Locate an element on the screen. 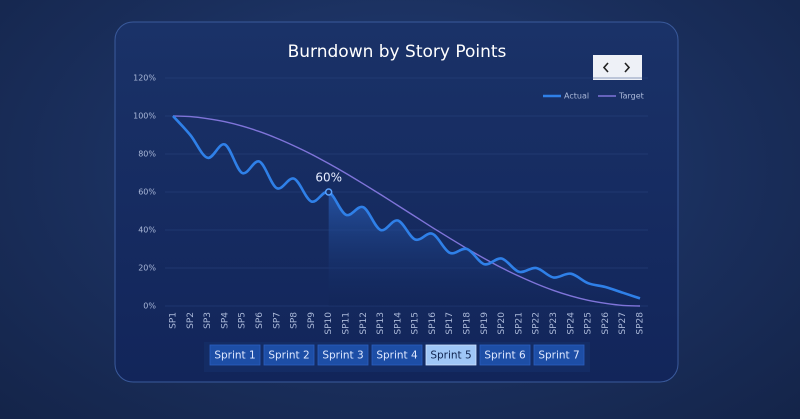 The width and height of the screenshot is (800, 419). x-tick-label: SP1 is located at coordinates (174, 320).